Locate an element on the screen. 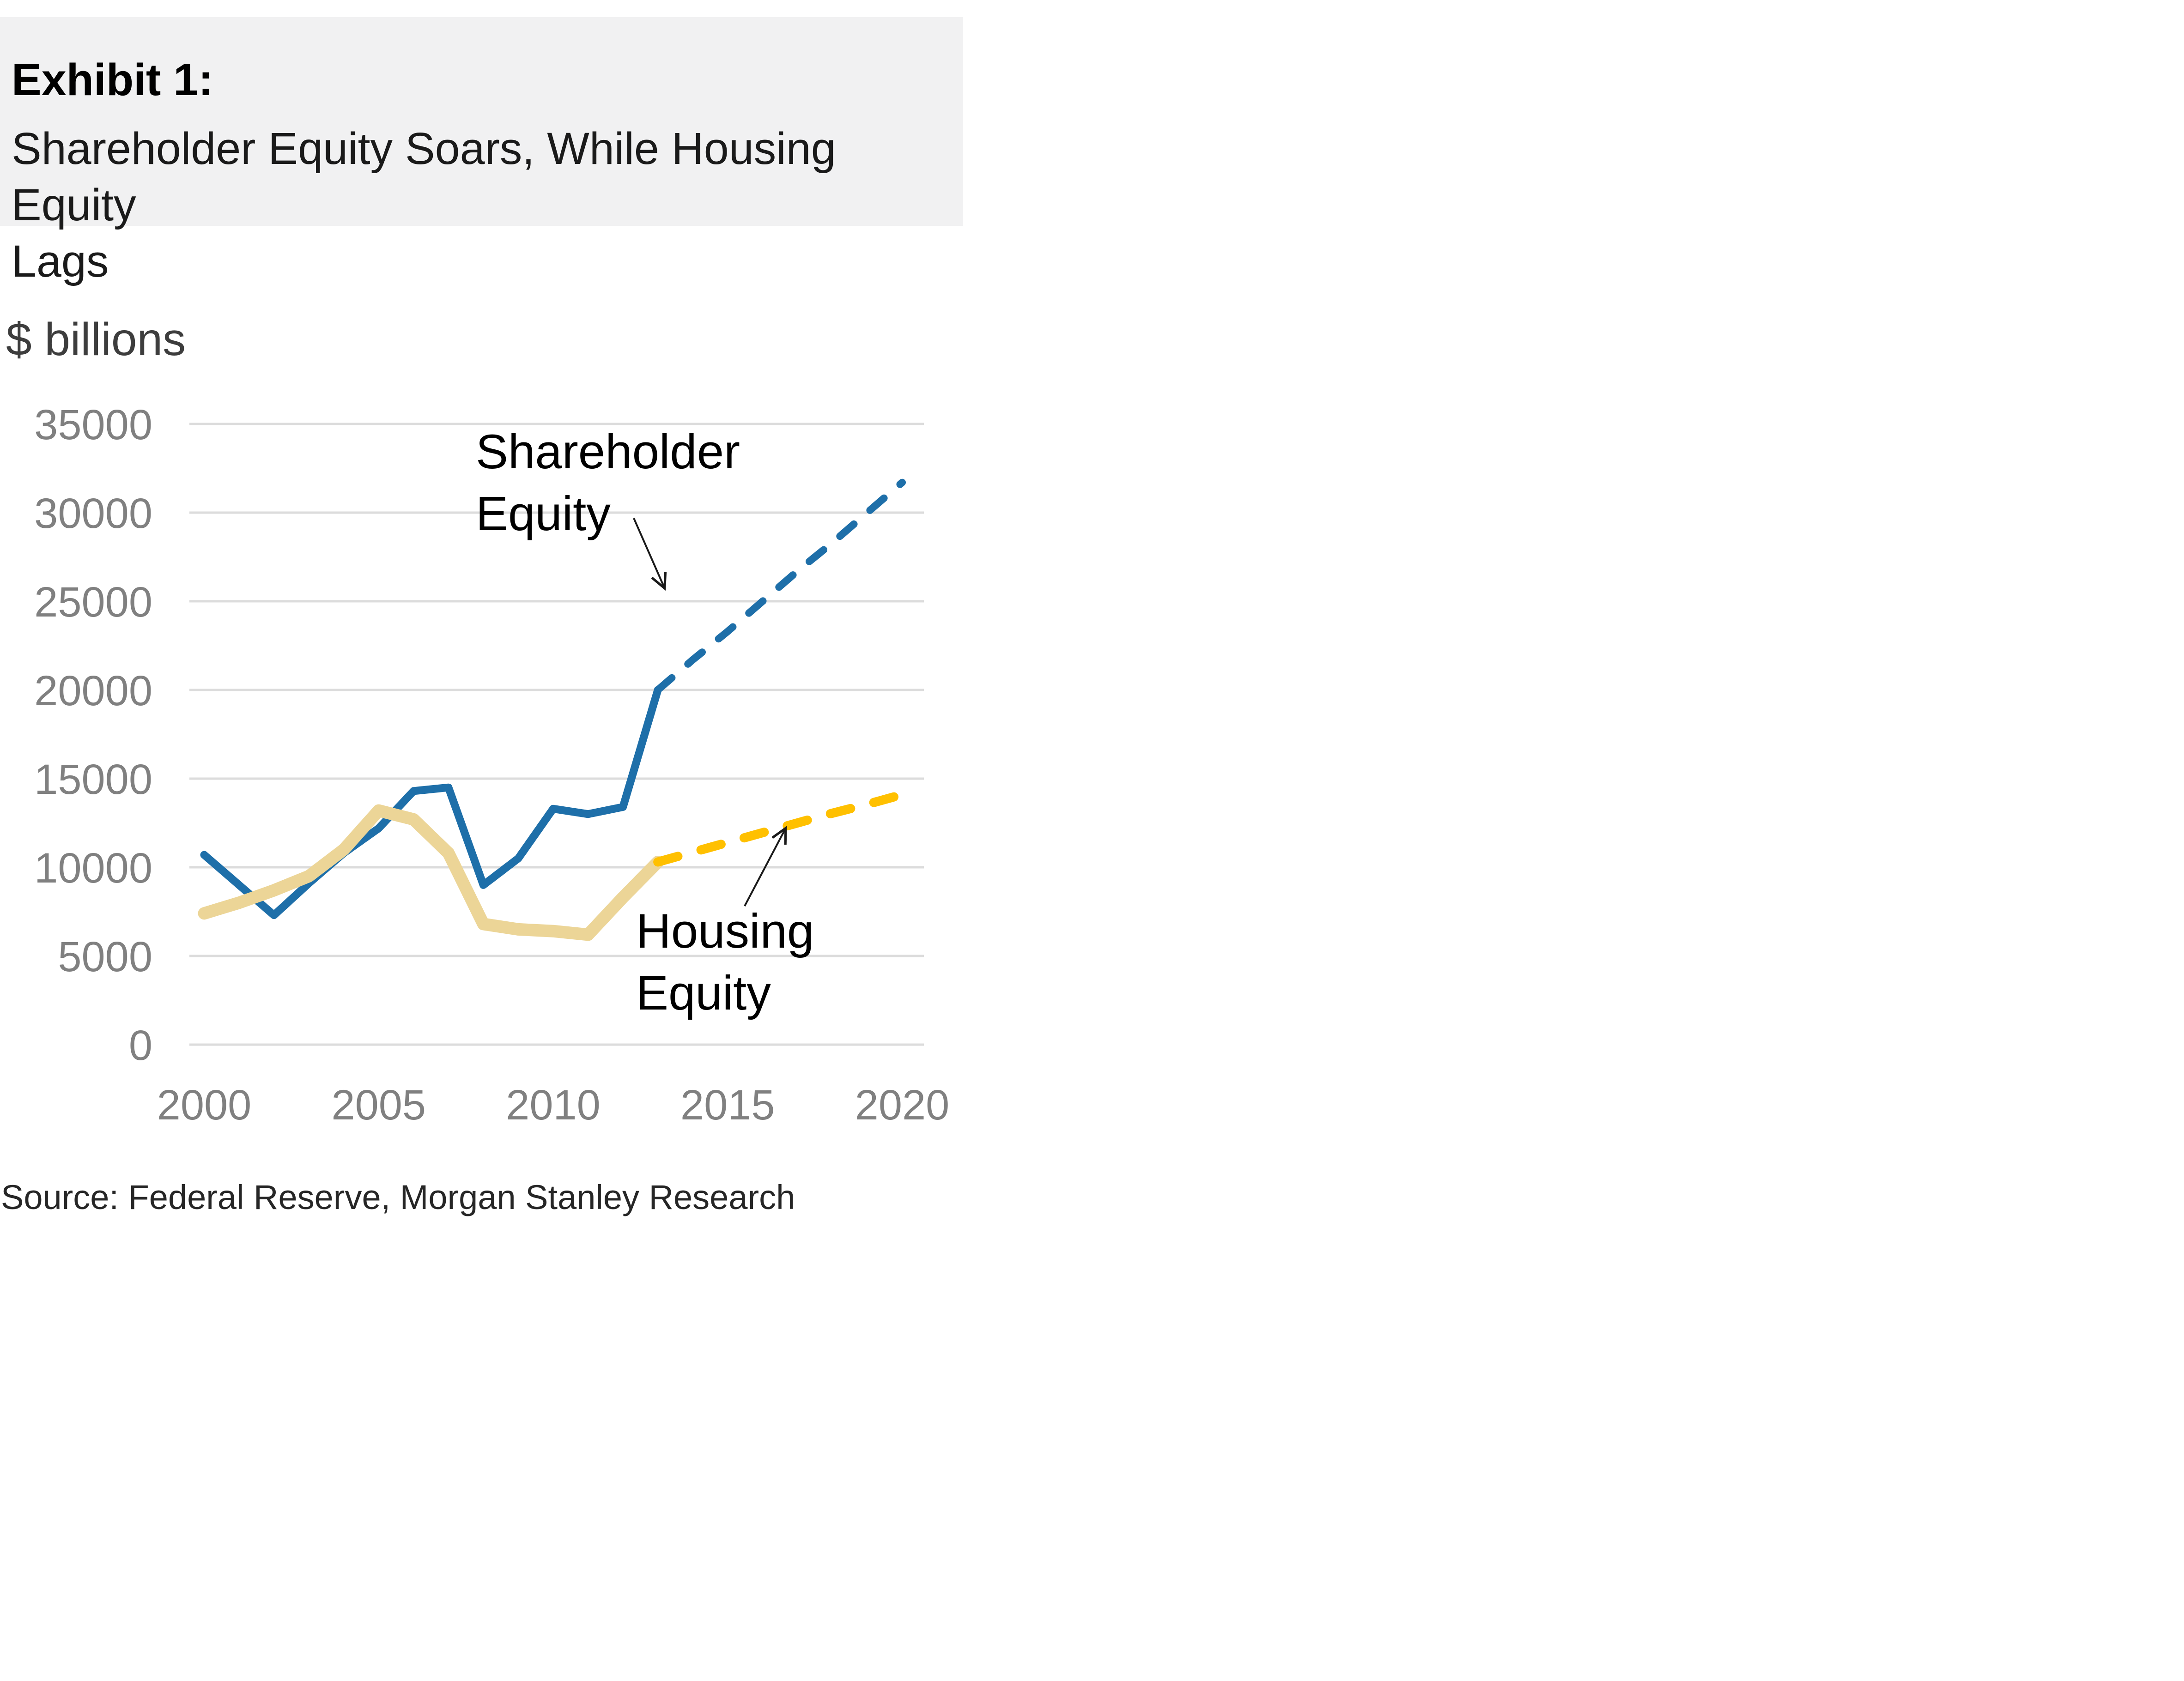 The height and width of the screenshot is (1681, 2184). x-tick-label: 2005 is located at coordinates (378, 1105).